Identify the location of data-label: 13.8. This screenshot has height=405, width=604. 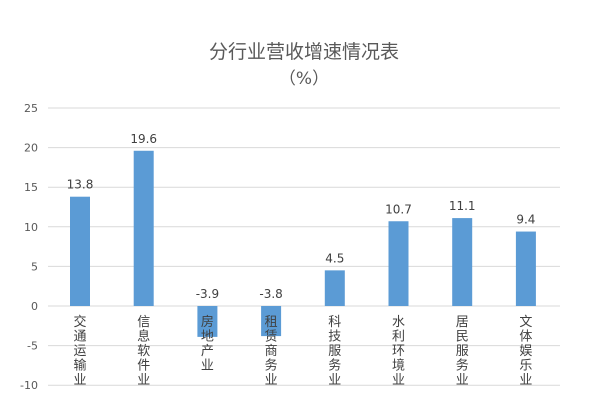
(80, 185).